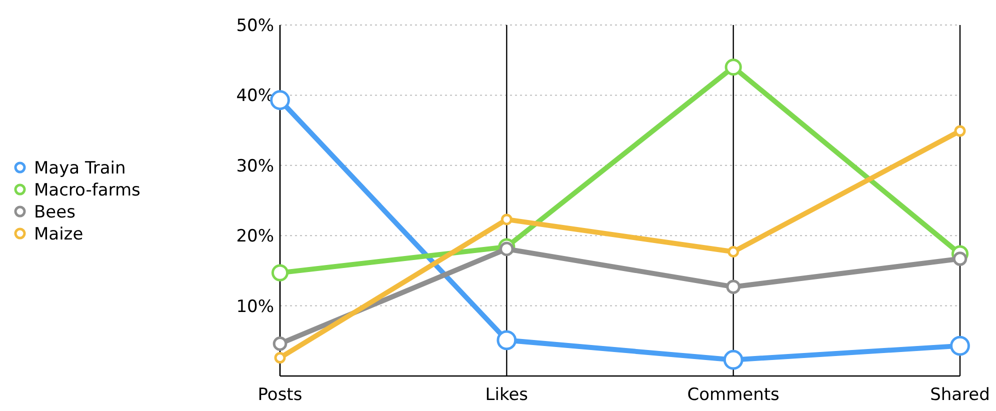 This screenshot has width=996, height=411. What do you see at coordinates (960, 395) in the screenshot?
I see `x-tick-label: Shared` at bounding box center [960, 395].